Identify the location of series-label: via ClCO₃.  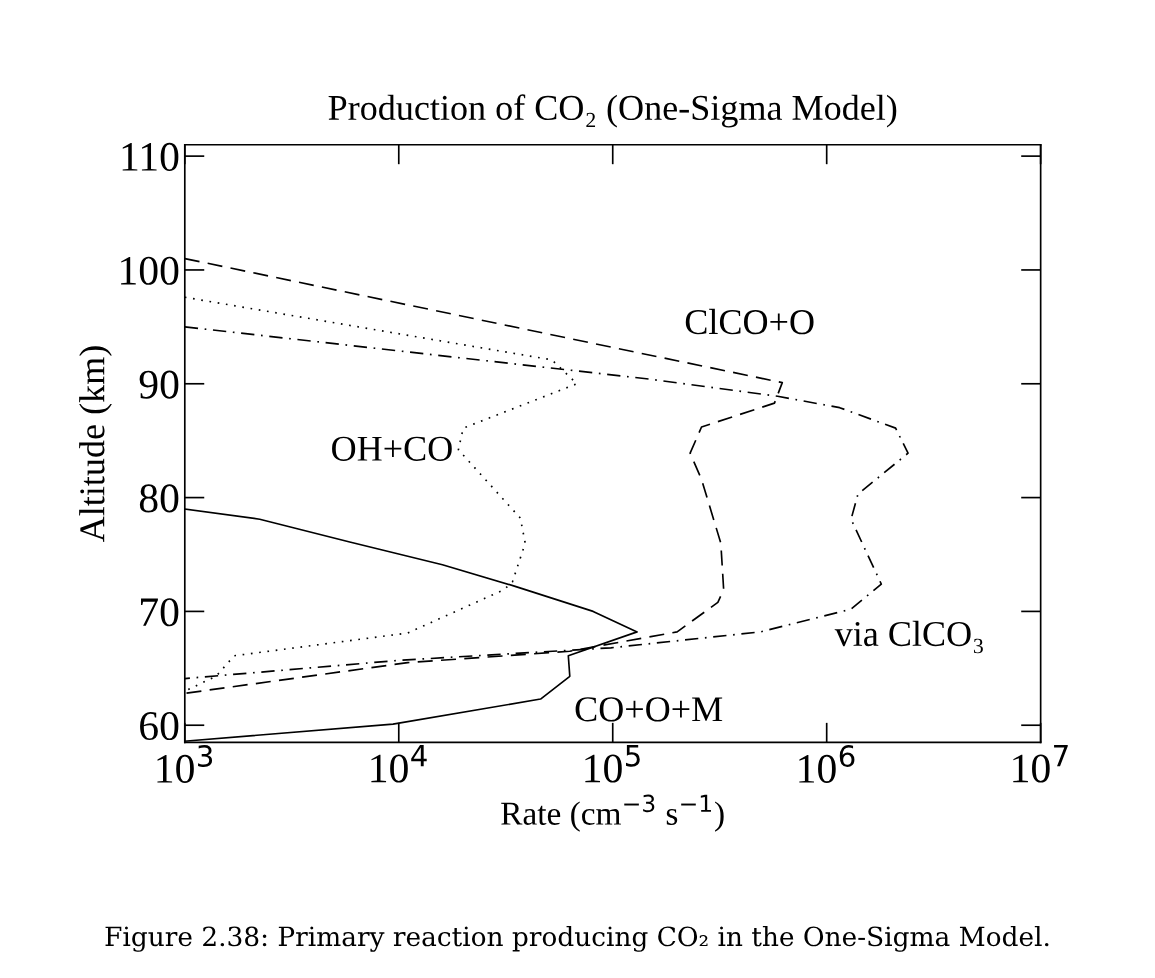
(908, 637).